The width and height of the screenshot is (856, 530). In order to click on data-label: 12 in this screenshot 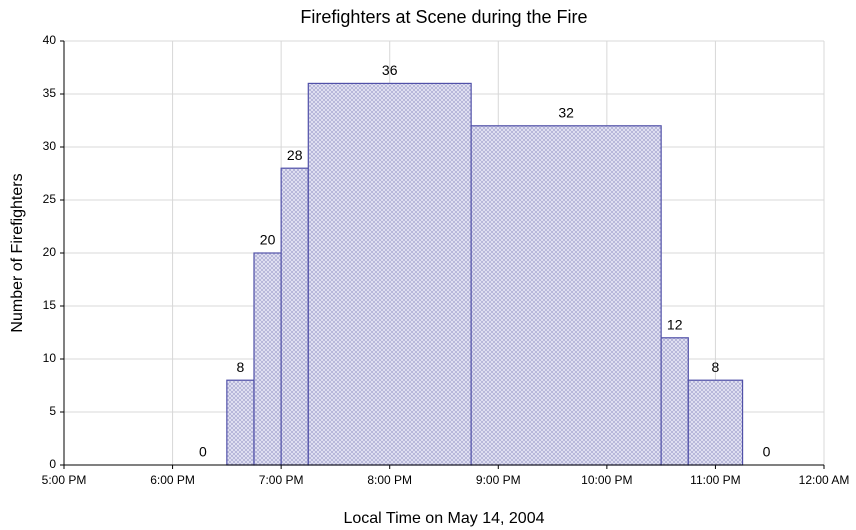, I will do `click(675, 325)`.